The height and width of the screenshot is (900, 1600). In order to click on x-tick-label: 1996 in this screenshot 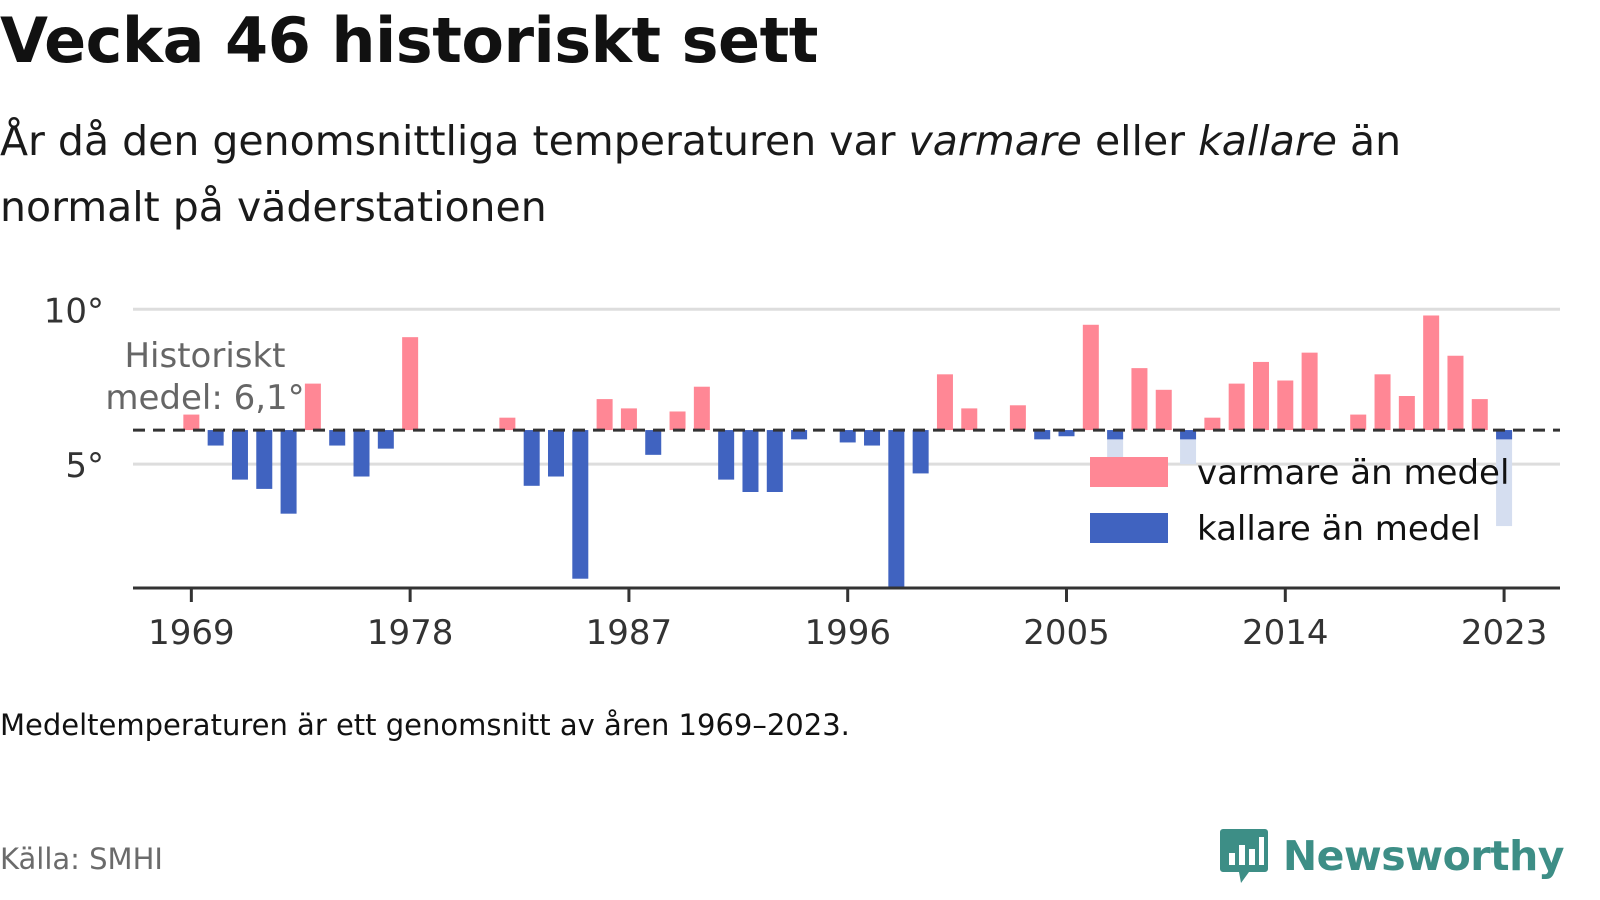, I will do `click(847, 633)`.